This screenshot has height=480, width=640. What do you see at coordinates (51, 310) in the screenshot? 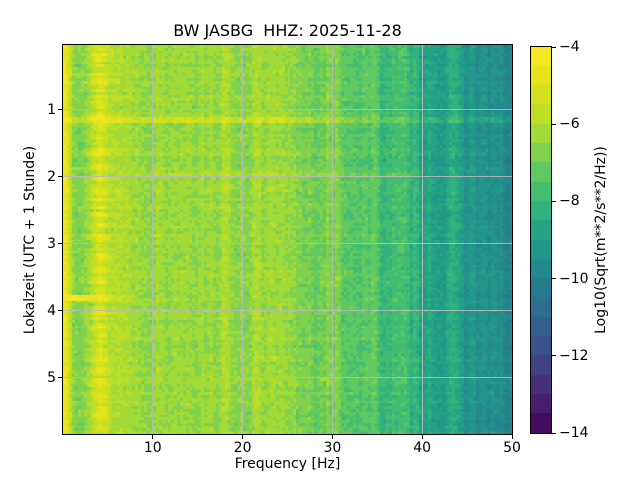
I see `y-tick-label: 4` at bounding box center [51, 310].